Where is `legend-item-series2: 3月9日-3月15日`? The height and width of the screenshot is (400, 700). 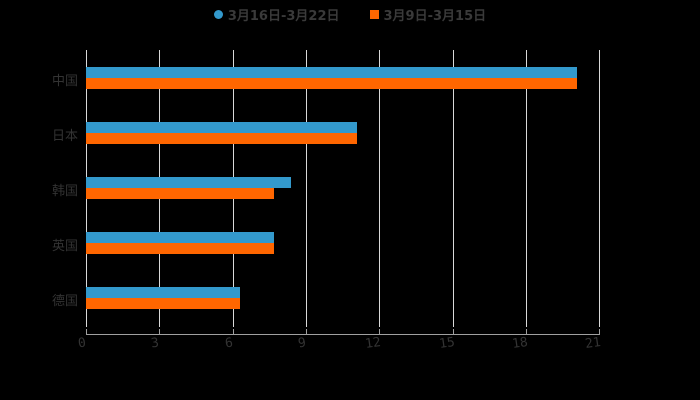
legend-item-series2: 3月9日-3月15日 is located at coordinates (428, 14).